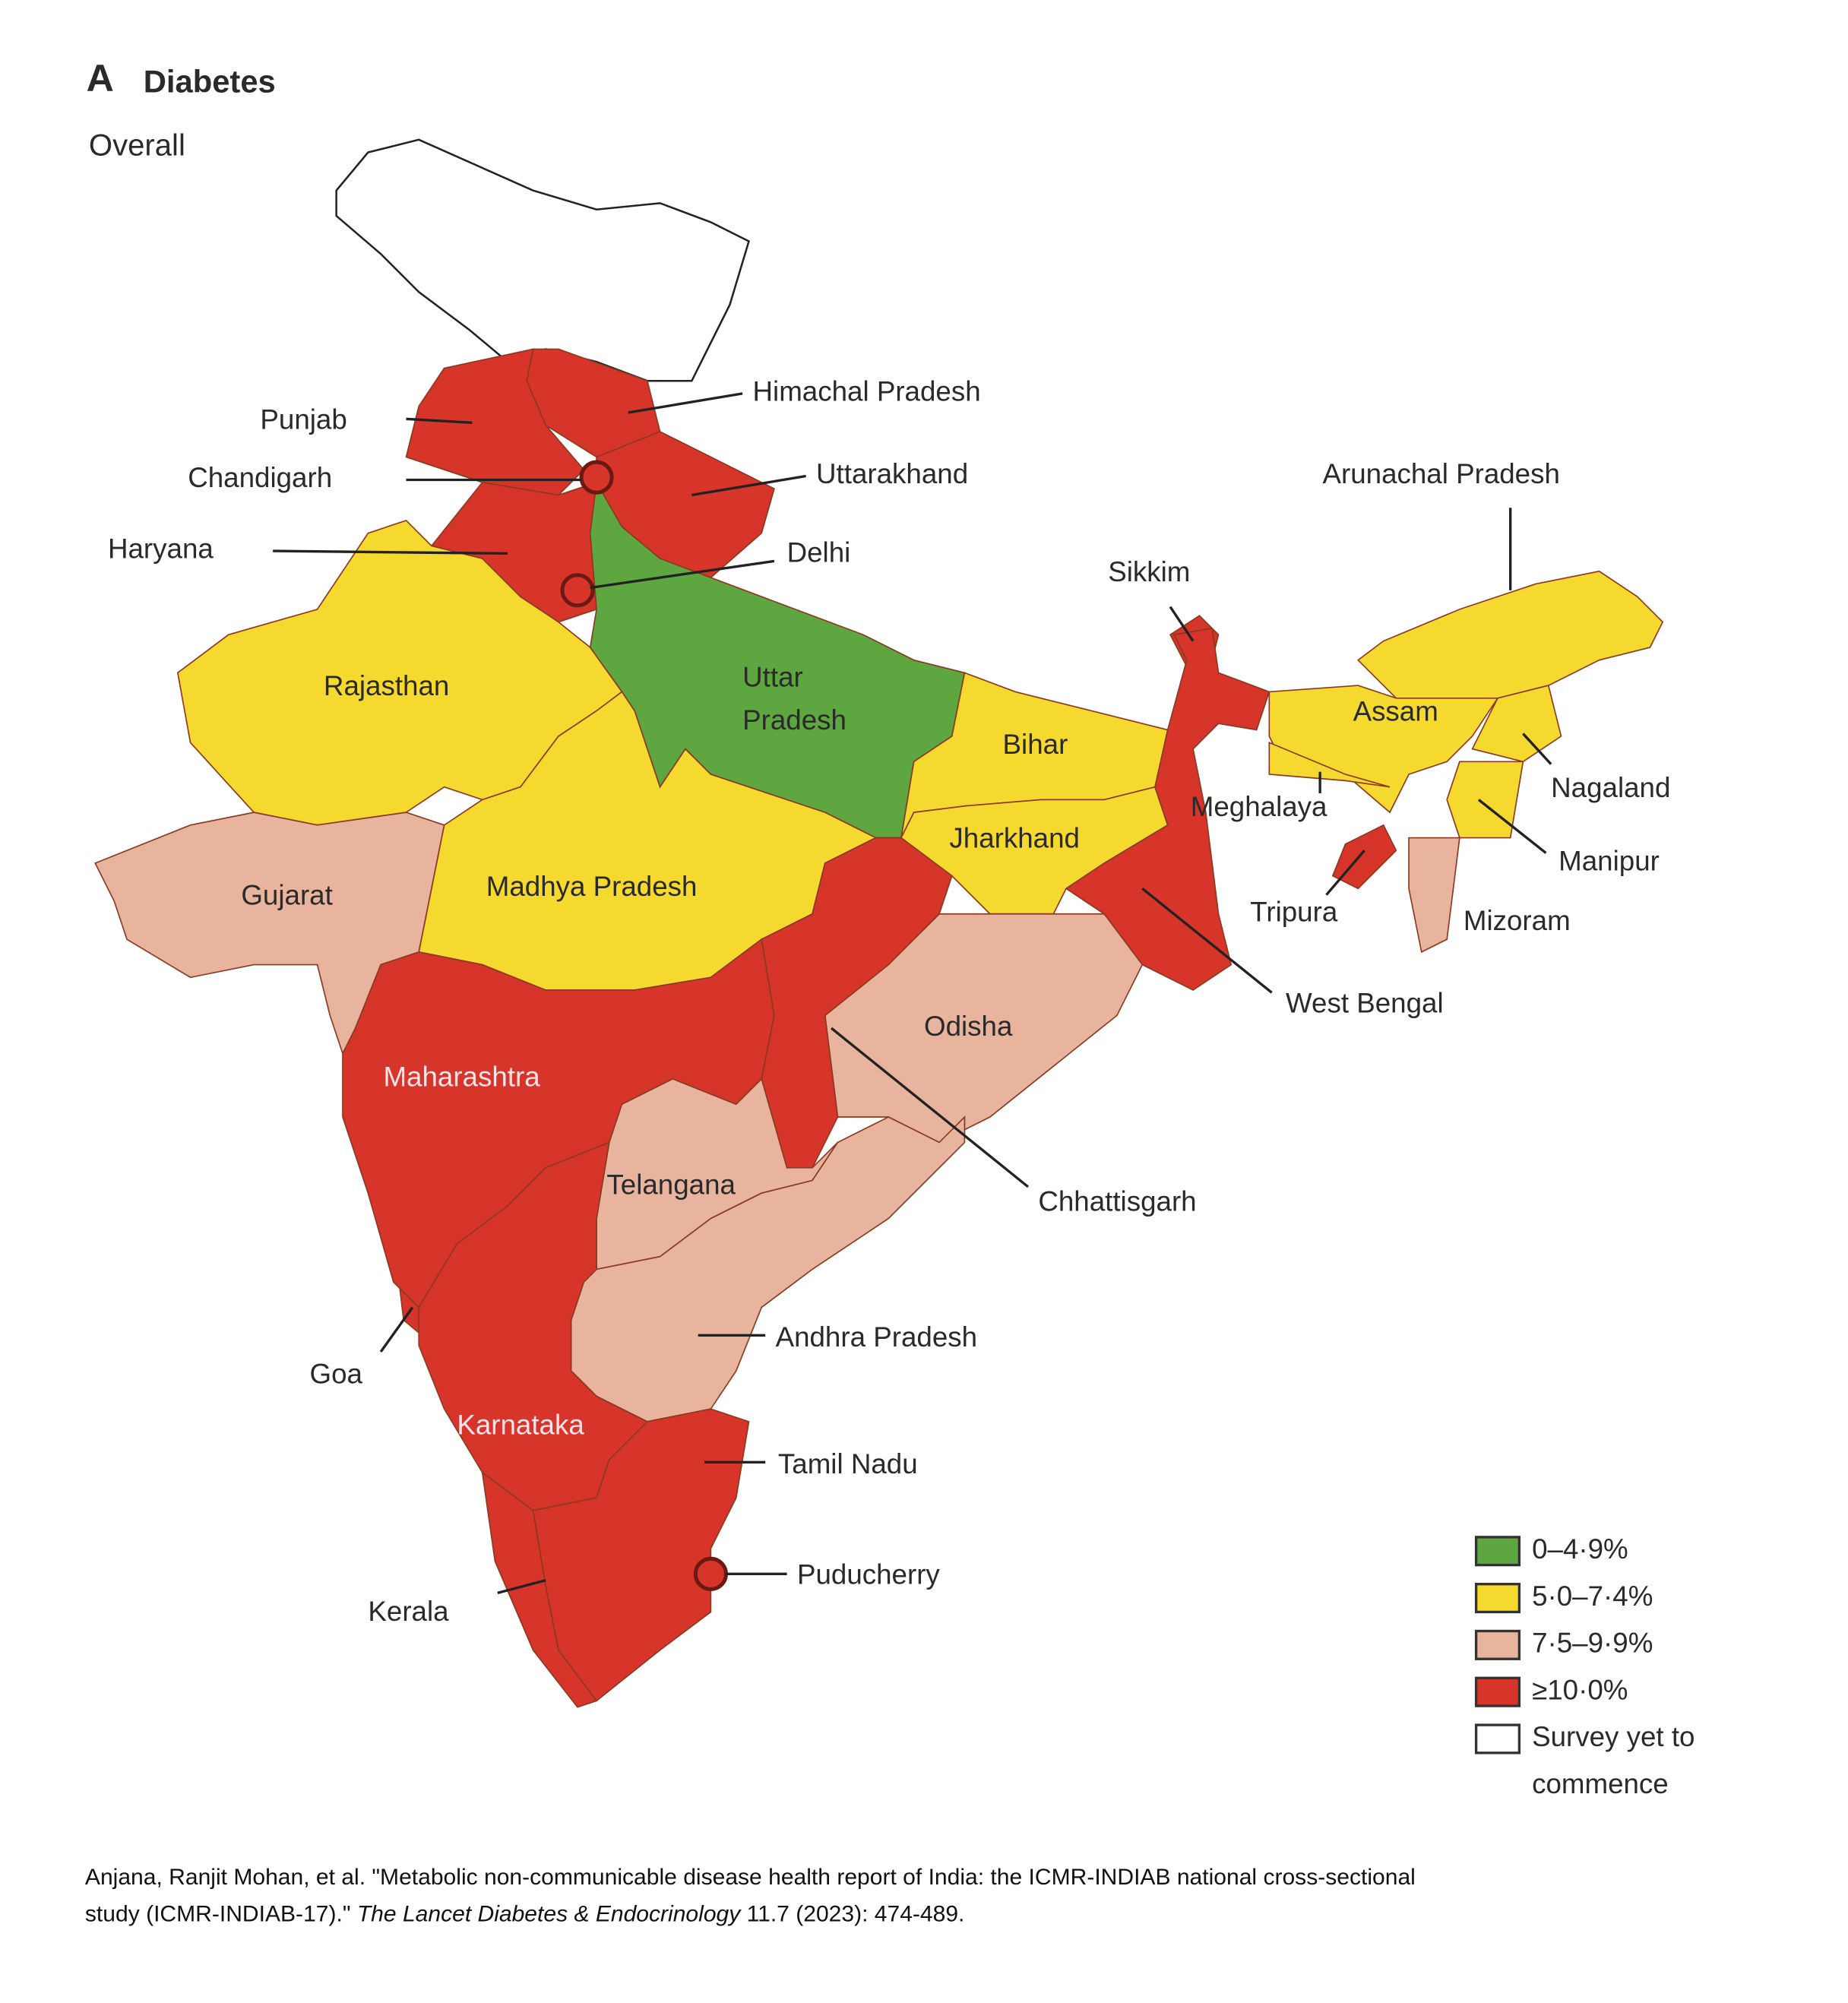 This screenshot has height=2003, width=1848. Describe the element at coordinates (1592, 1643) in the screenshot. I see `legend-label: 7·5–9·9%` at that location.